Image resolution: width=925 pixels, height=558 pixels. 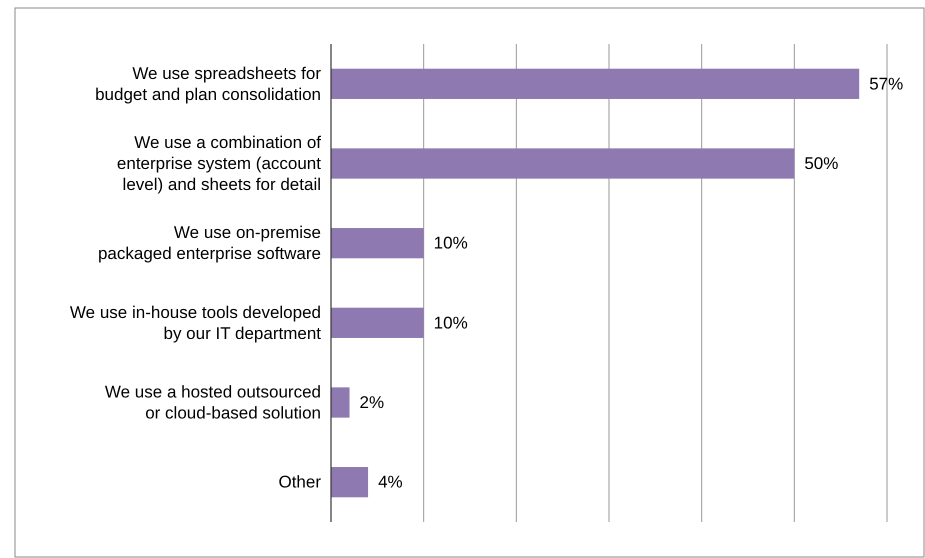 What do you see at coordinates (821, 163) in the screenshot?
I see `data-label: 50%` at bounding box center [821, 163].